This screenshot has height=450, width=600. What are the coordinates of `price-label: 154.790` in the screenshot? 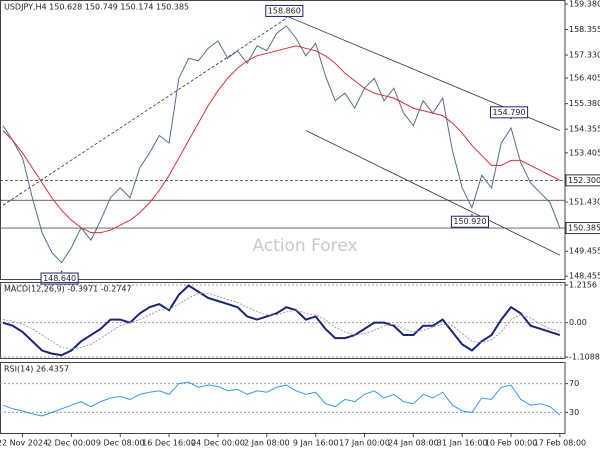 It's located at (508, 112).